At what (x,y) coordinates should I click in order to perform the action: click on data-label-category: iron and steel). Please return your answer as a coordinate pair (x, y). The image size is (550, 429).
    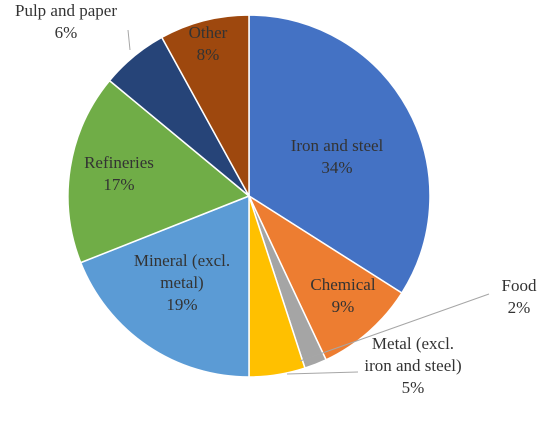
    Looking at the image, I should click on (412, 365).